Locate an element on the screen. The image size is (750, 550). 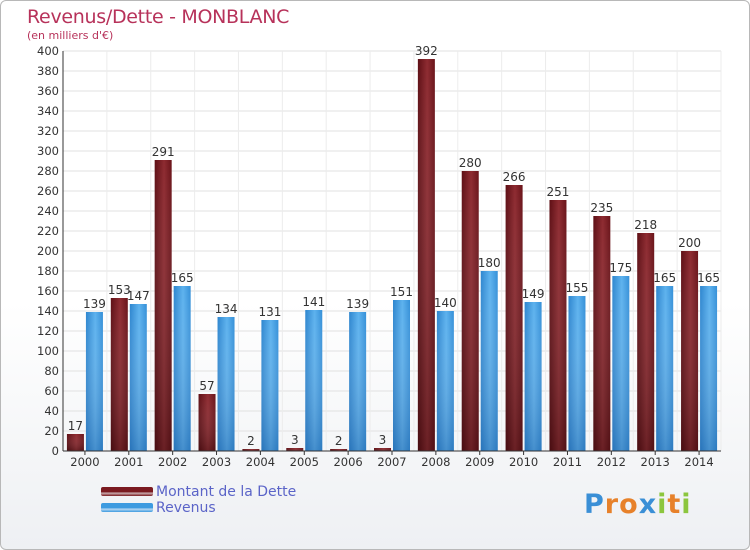
data-label: 57 is located at coordinates (206, 386).